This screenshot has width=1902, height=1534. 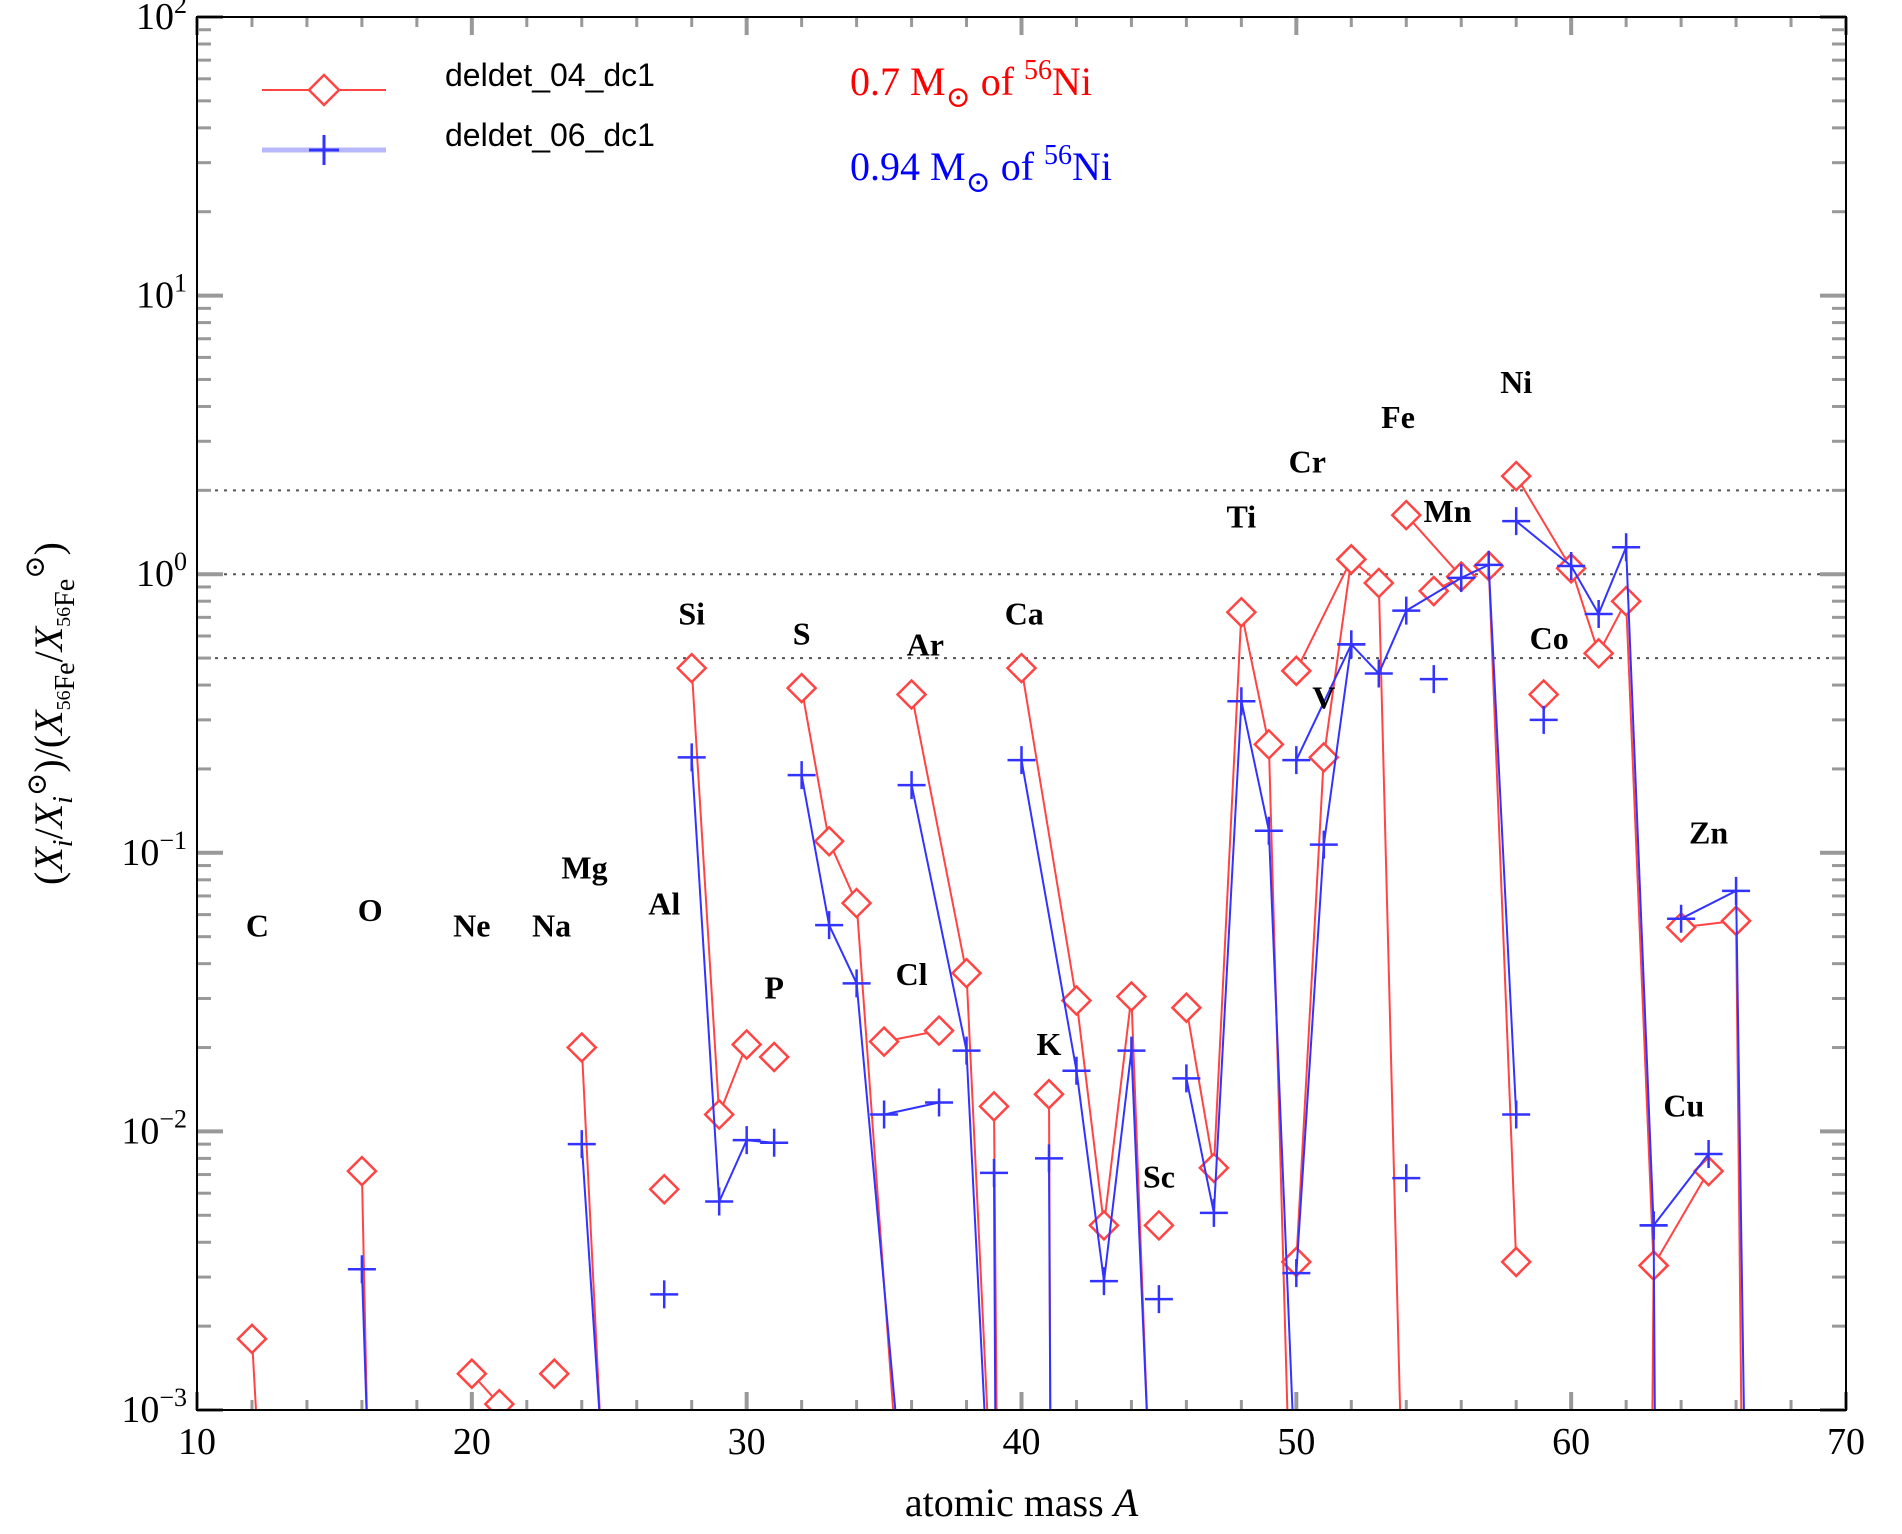 I want to click on element-label-Ni: Ni, so click(x=1516, y=382).